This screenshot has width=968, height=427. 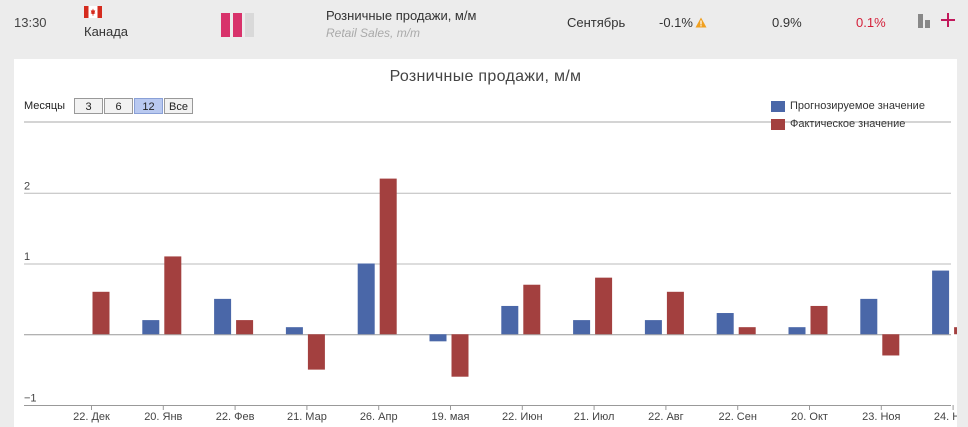 What do you see at coordinates (451, 417) in the screenshot?
I see `x-tick-label: 19. мая` at bounding box center [451, 417].